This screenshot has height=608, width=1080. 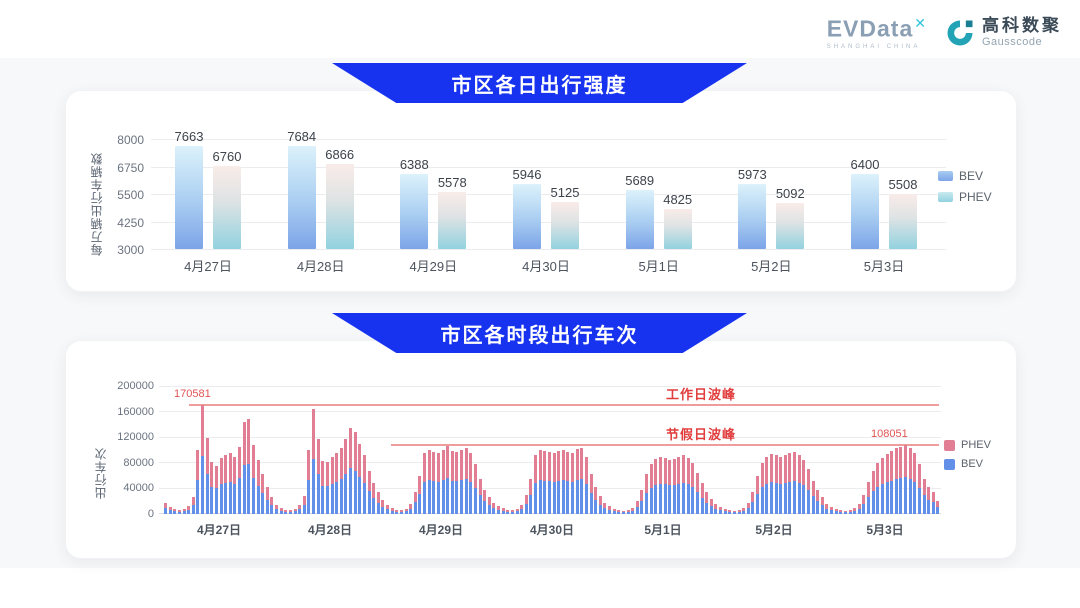 What do you see at coordinates (226, 484) in the screenshot?
I see `chart2-stacked-bar-d1h13` at bounding box center [226, 484].